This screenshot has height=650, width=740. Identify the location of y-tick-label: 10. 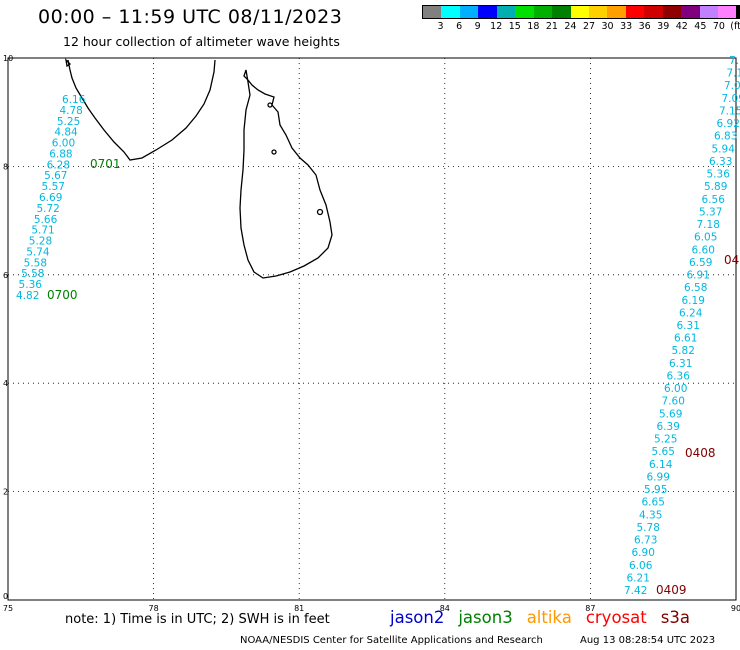
(8, 58).